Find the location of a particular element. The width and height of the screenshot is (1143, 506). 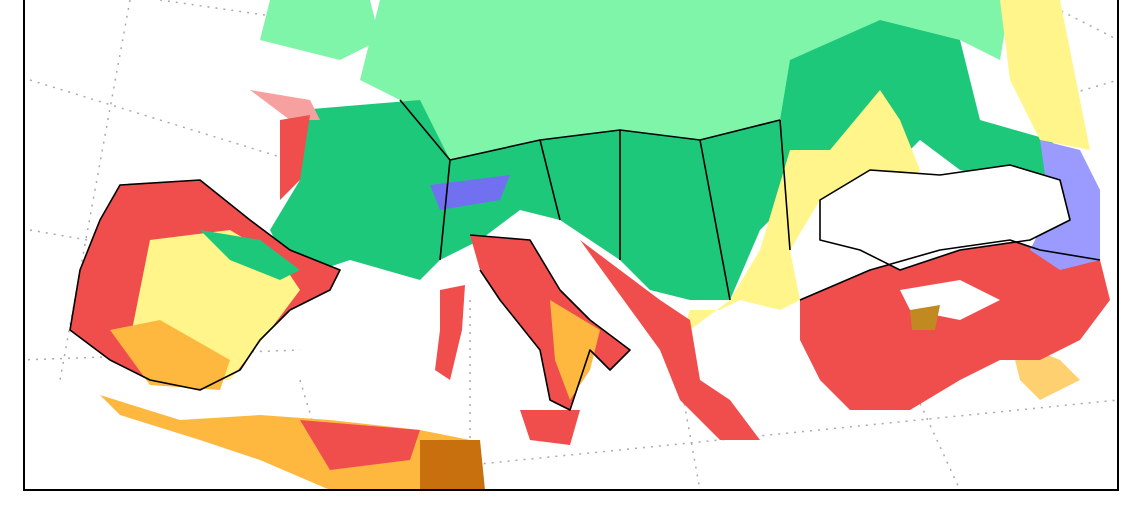

region-yellow-balkans is located at coordinates (800, 235).